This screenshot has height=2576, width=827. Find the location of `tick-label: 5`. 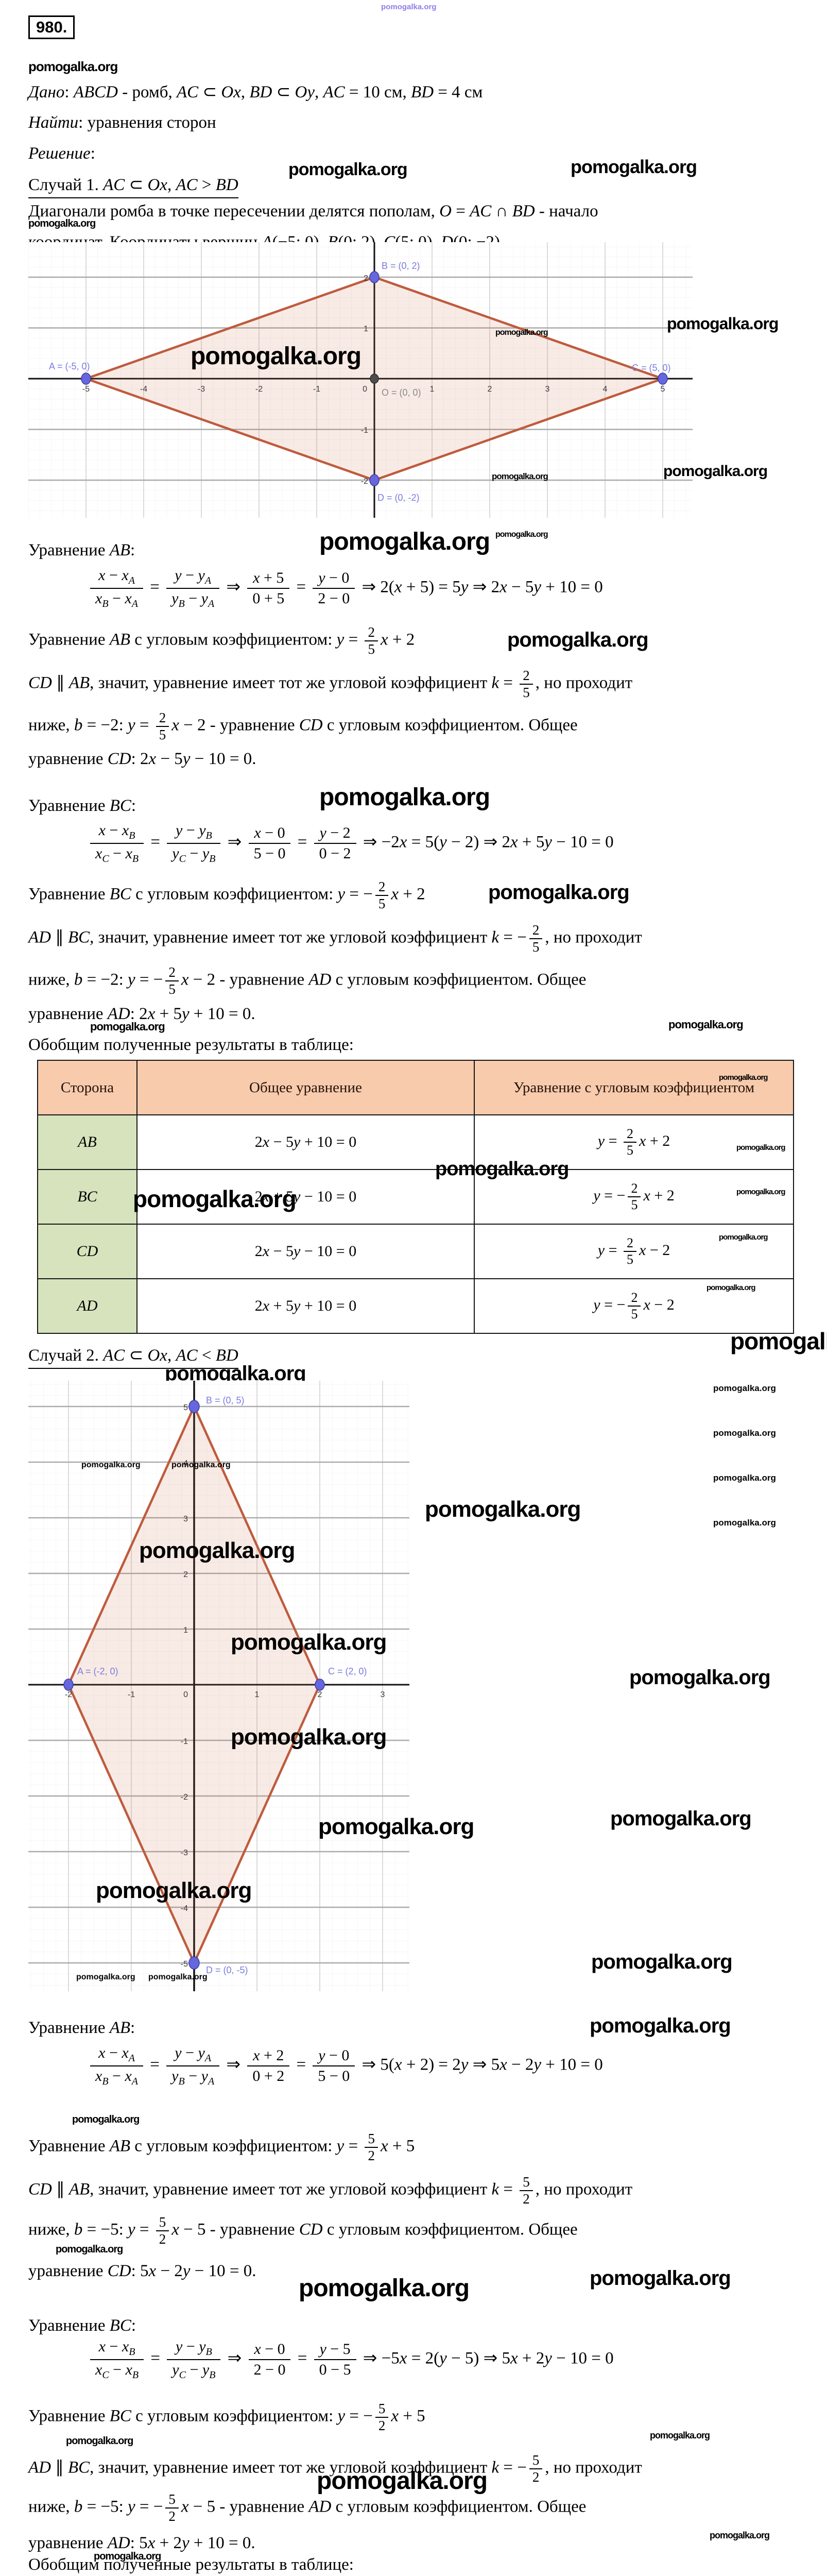

tick-label: 5 is located at coordinates (663, 389).